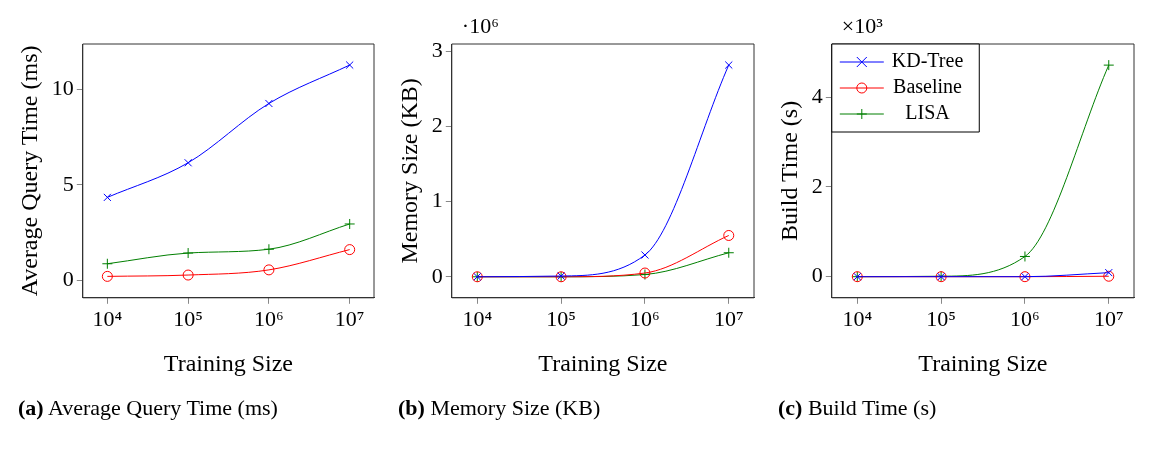 The height and width of the screenshot is (450, 1154). Describe the element at coordinates (437, 50) in the screenshot. I see `y-tick-label: 3` at that location.